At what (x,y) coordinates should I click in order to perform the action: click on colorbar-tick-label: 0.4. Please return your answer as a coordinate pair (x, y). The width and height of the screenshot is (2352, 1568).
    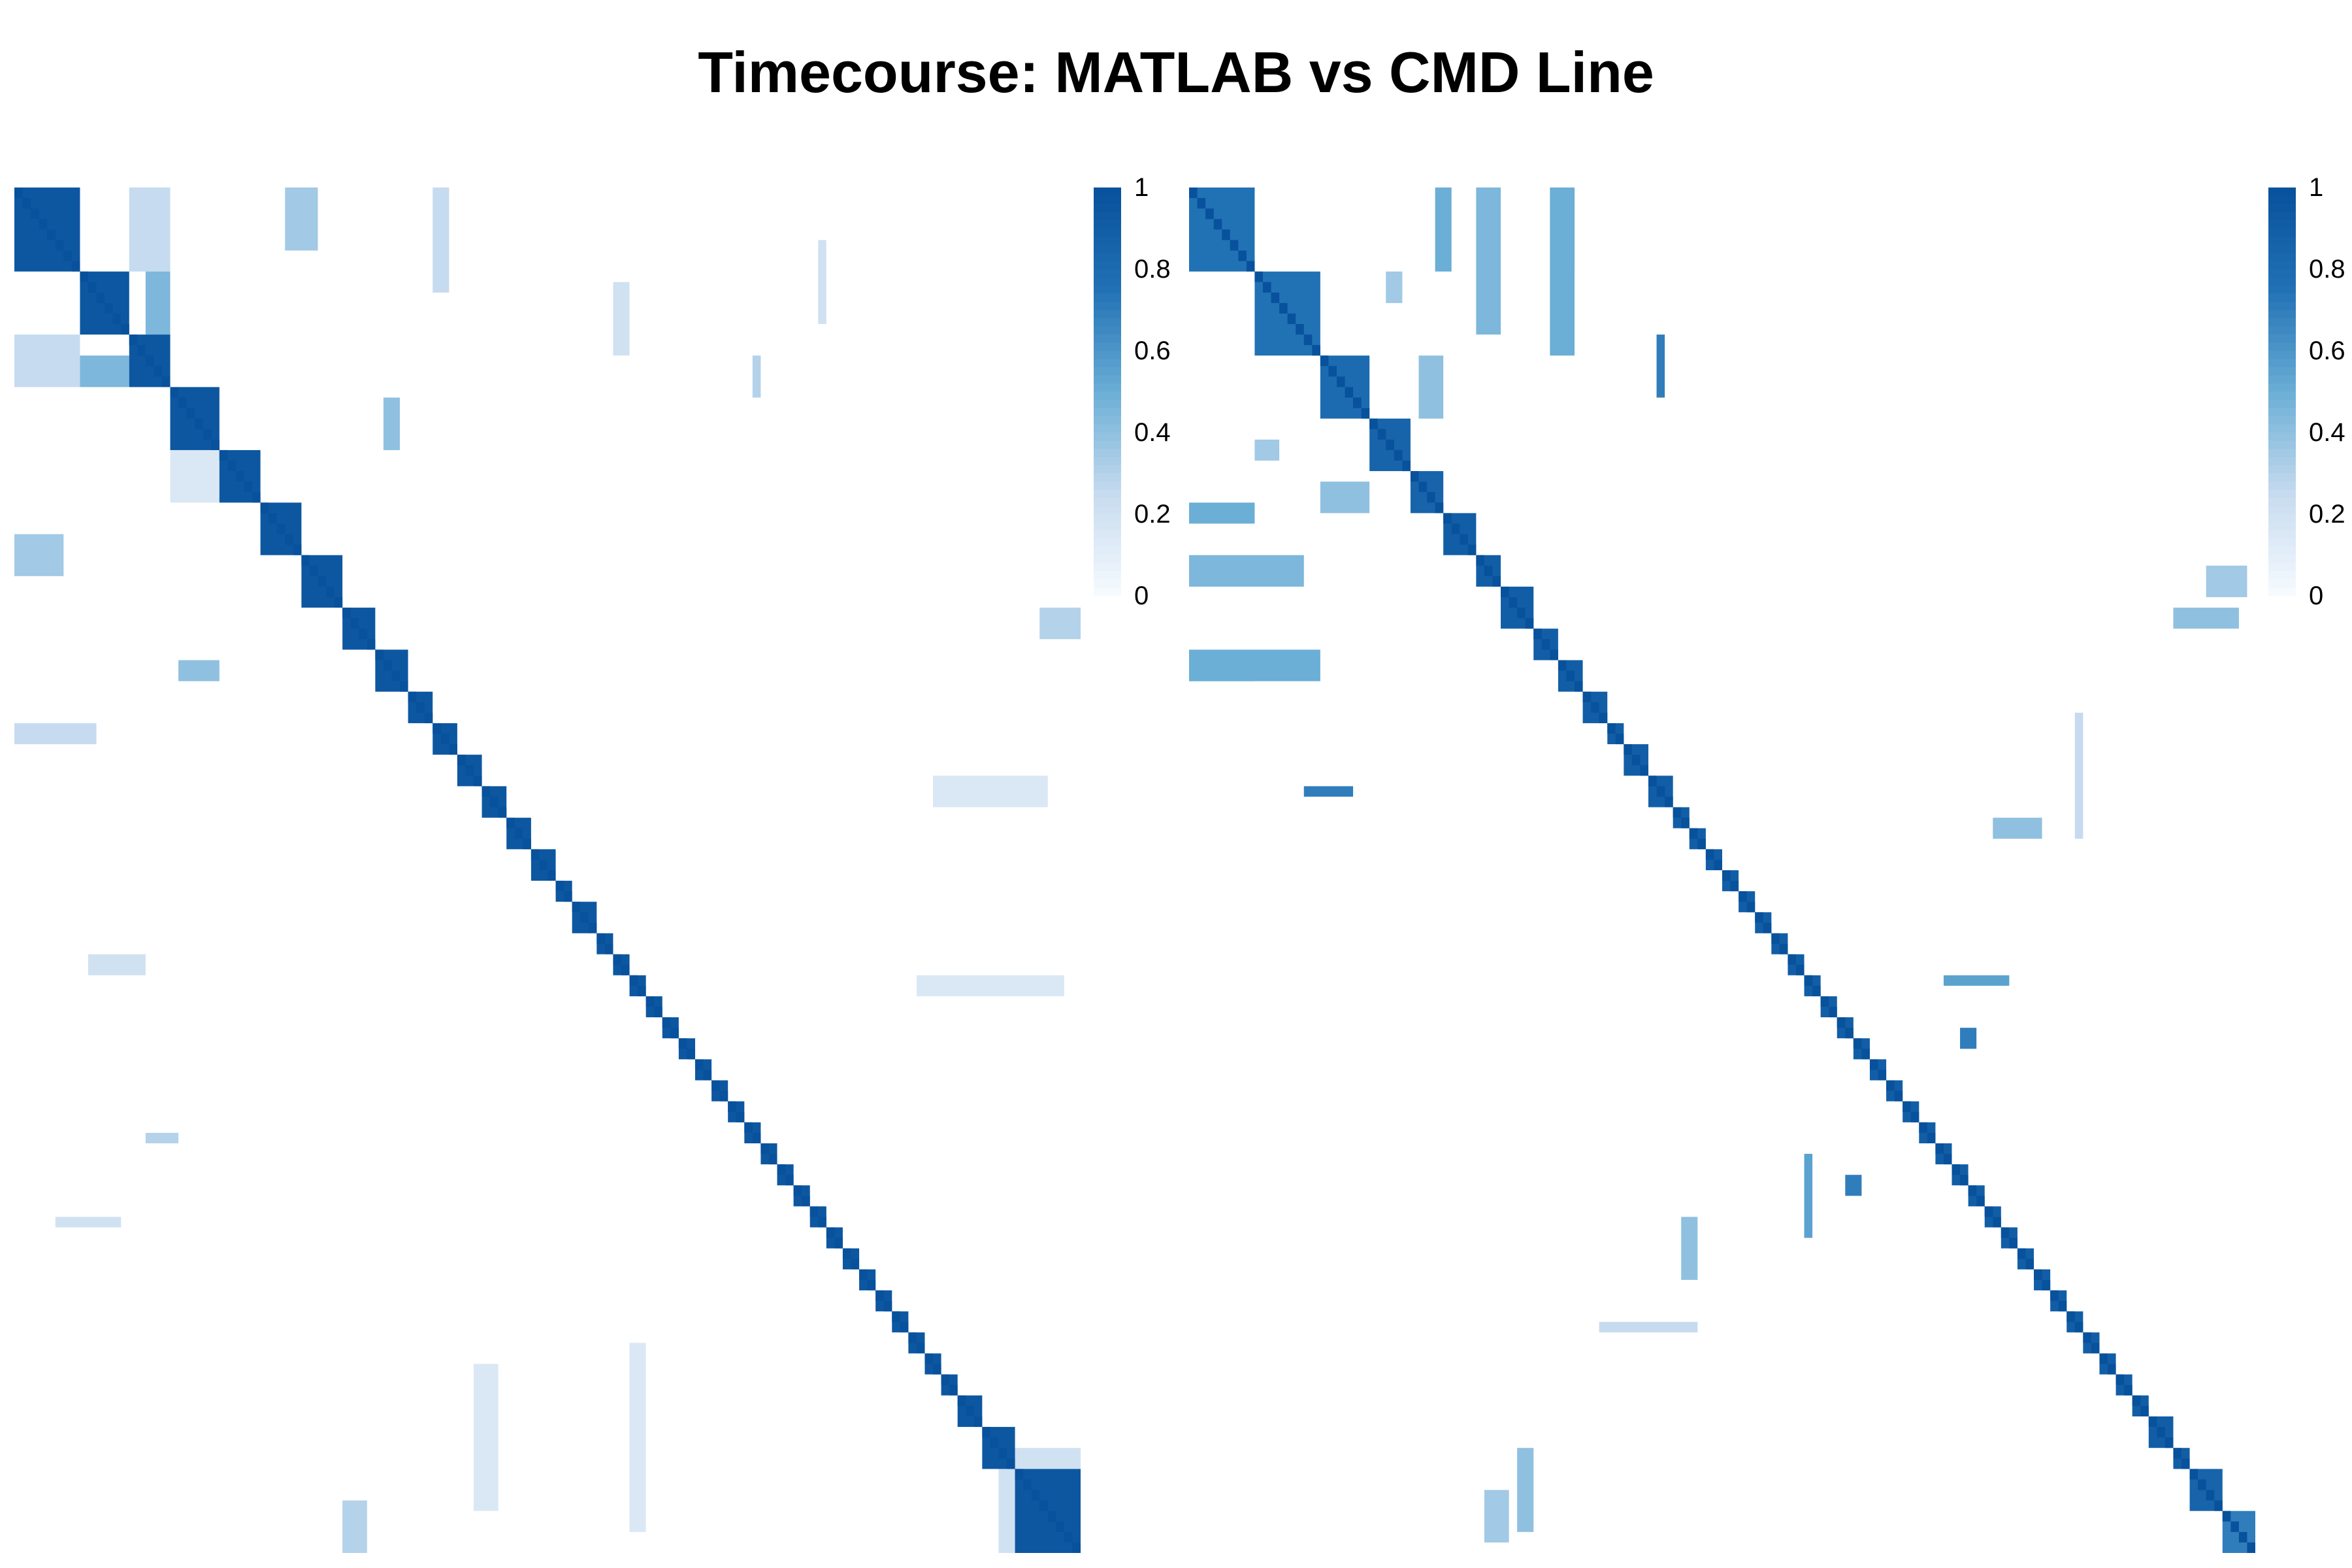
    Looking at the image, I should click on (1152, 432).